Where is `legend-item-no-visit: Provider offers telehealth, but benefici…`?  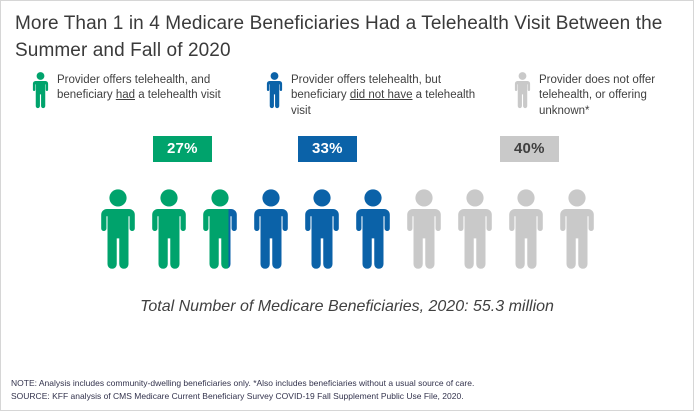
legend-item-no-visit: Provider offers telehealth, but benefici… is located at coordinates (372, 95).